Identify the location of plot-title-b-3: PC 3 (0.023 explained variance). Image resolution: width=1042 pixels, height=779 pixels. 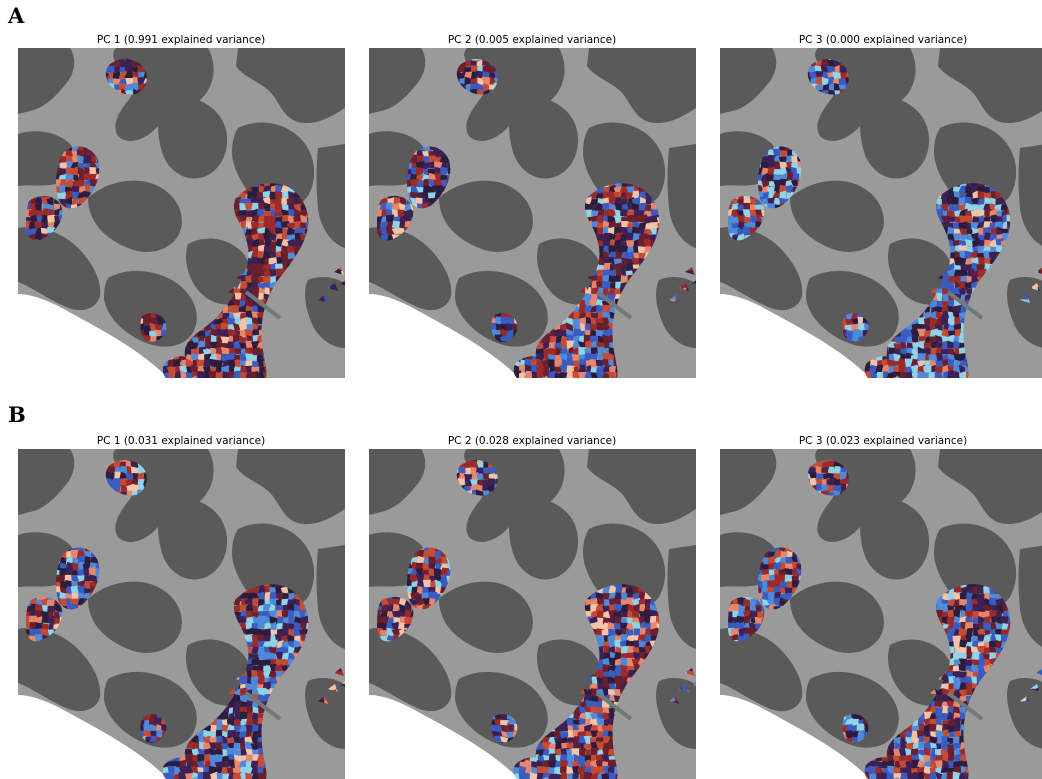
(881, 441).